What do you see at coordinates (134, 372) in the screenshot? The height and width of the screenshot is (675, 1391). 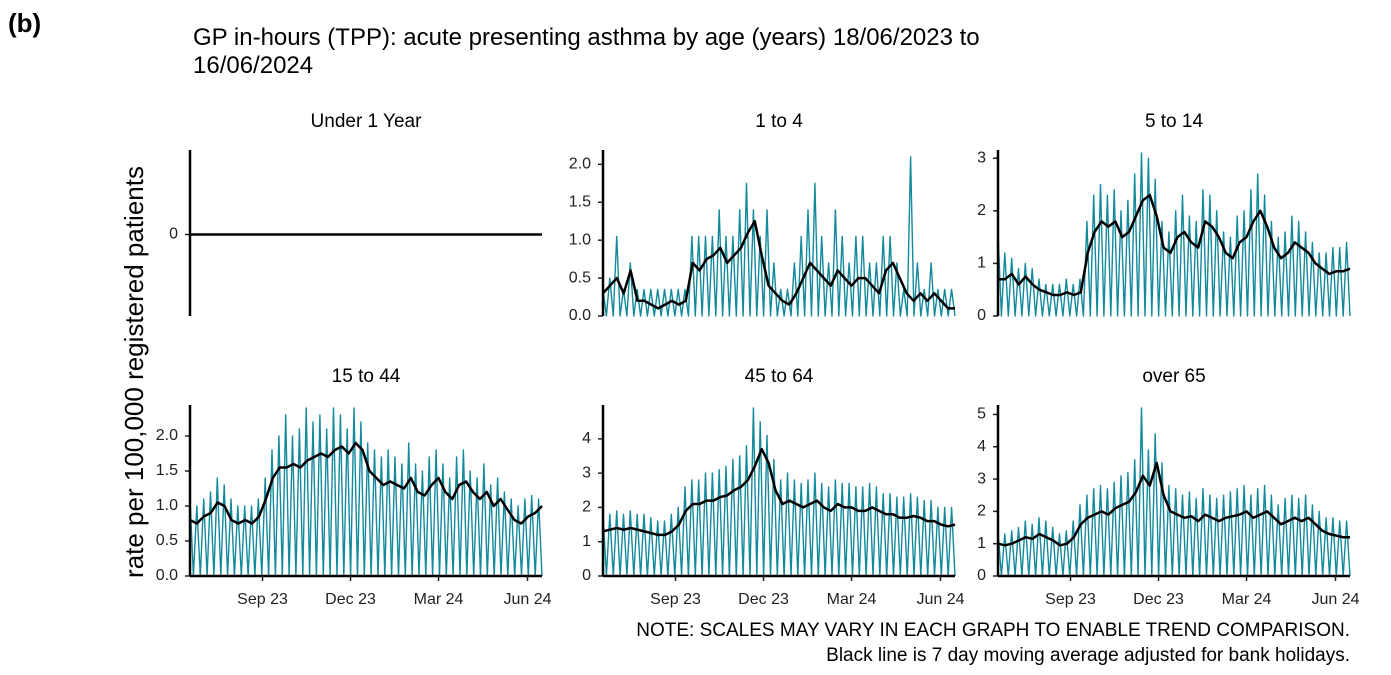 I see `y-axis-label: rate per 100,000 registered patients` at bounding box center [134, 372].